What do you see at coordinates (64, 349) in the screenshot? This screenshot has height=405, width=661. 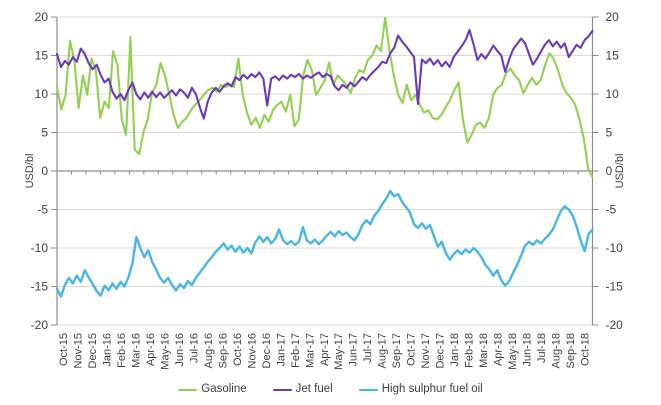 I see `x-tick-label: Oct-15` at bounding box center [64, 349].